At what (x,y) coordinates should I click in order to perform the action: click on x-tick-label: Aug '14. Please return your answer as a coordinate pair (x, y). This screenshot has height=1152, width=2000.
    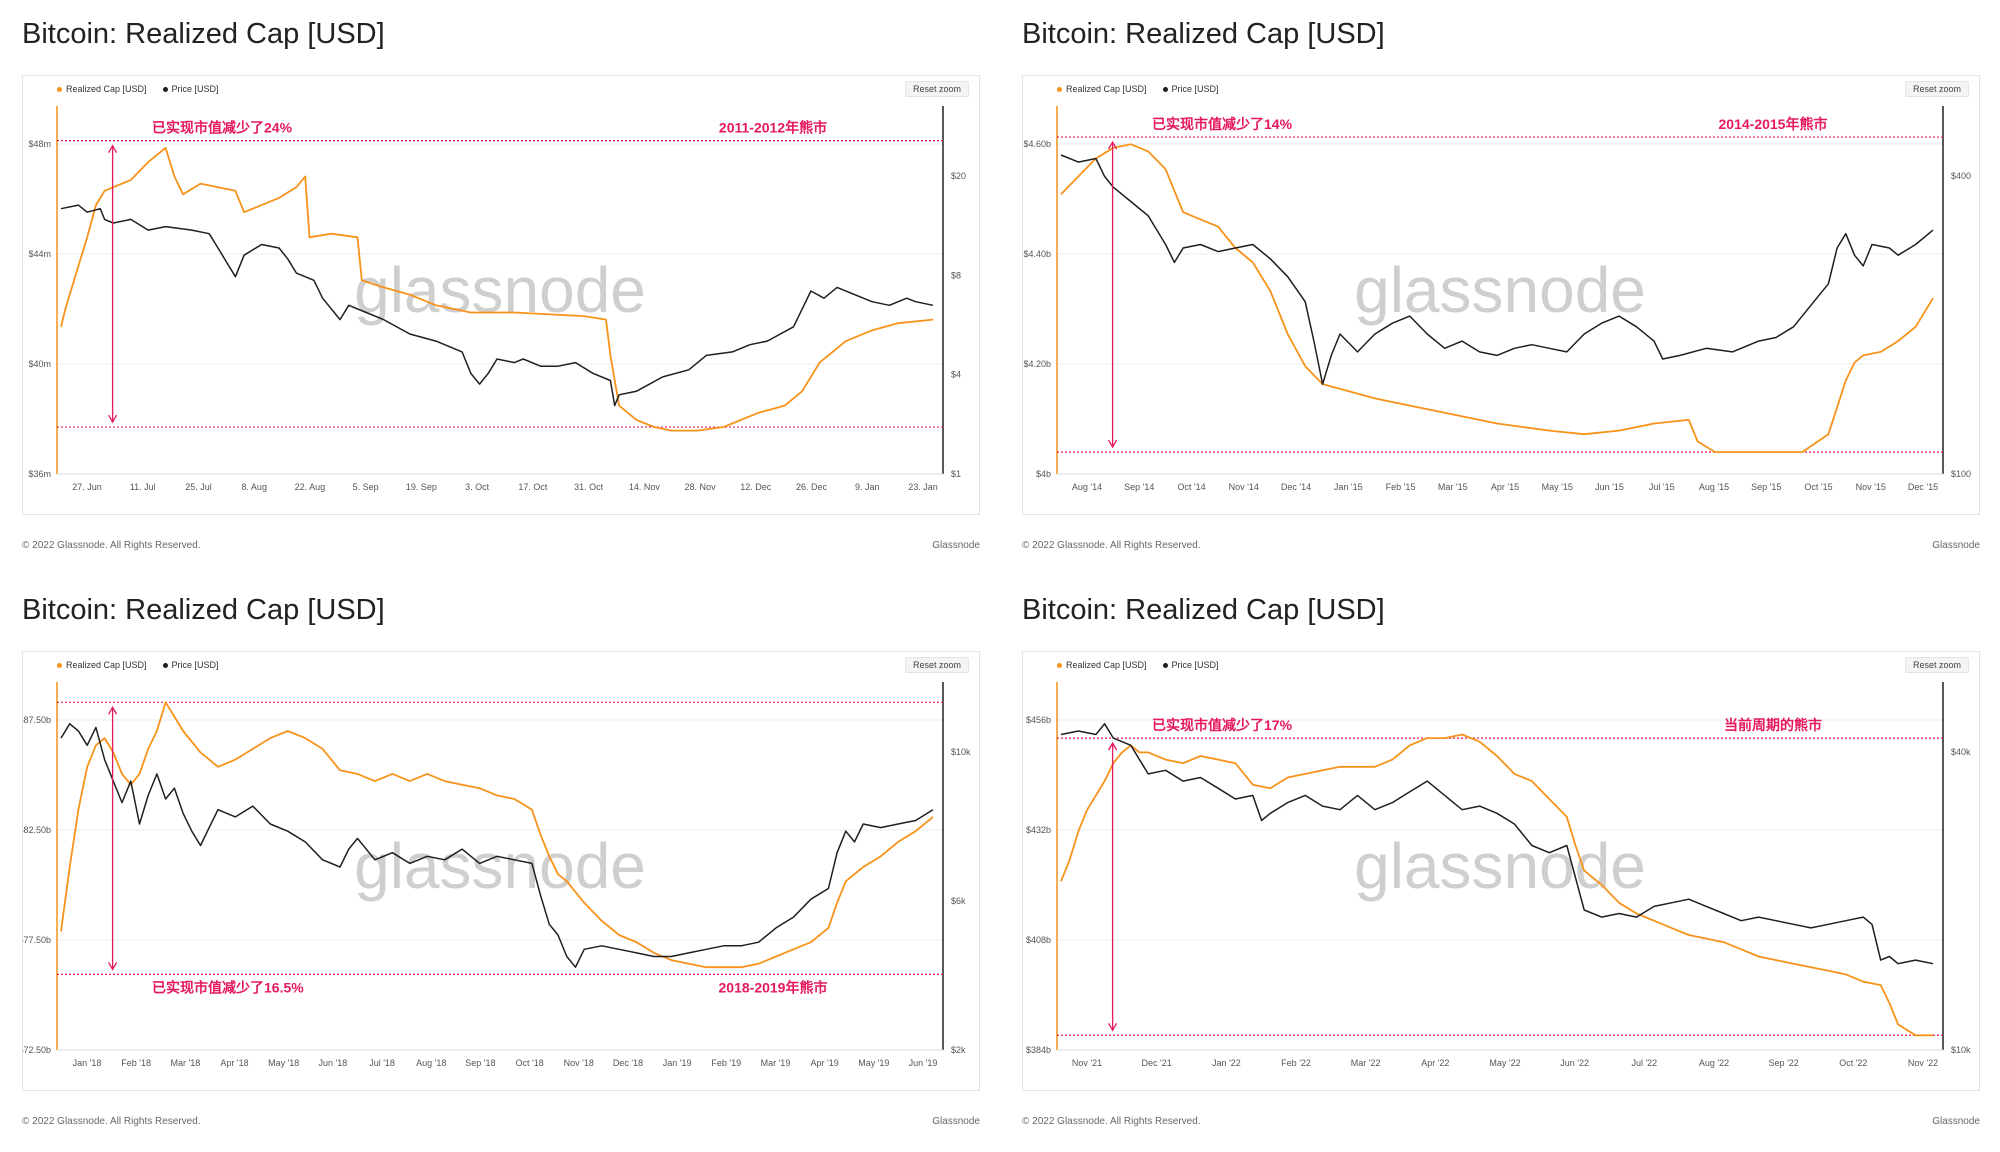
    Looking at the image, I should click on (1087, 487).